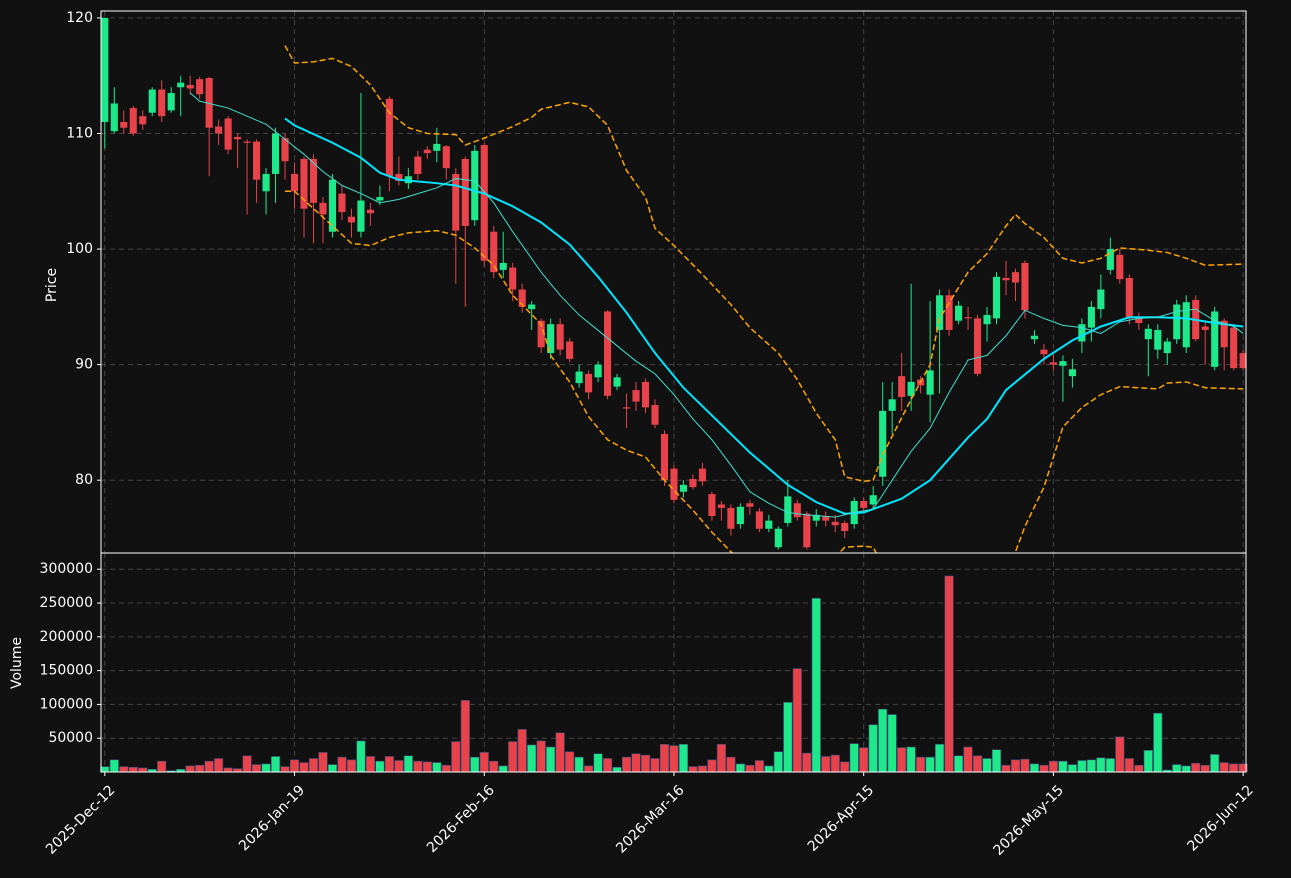 This screenshot has width=1291, height=878. Describe the element at coordinates (66, 671) in the screenshot. I see `volume-tick-label: 150000` at that location.